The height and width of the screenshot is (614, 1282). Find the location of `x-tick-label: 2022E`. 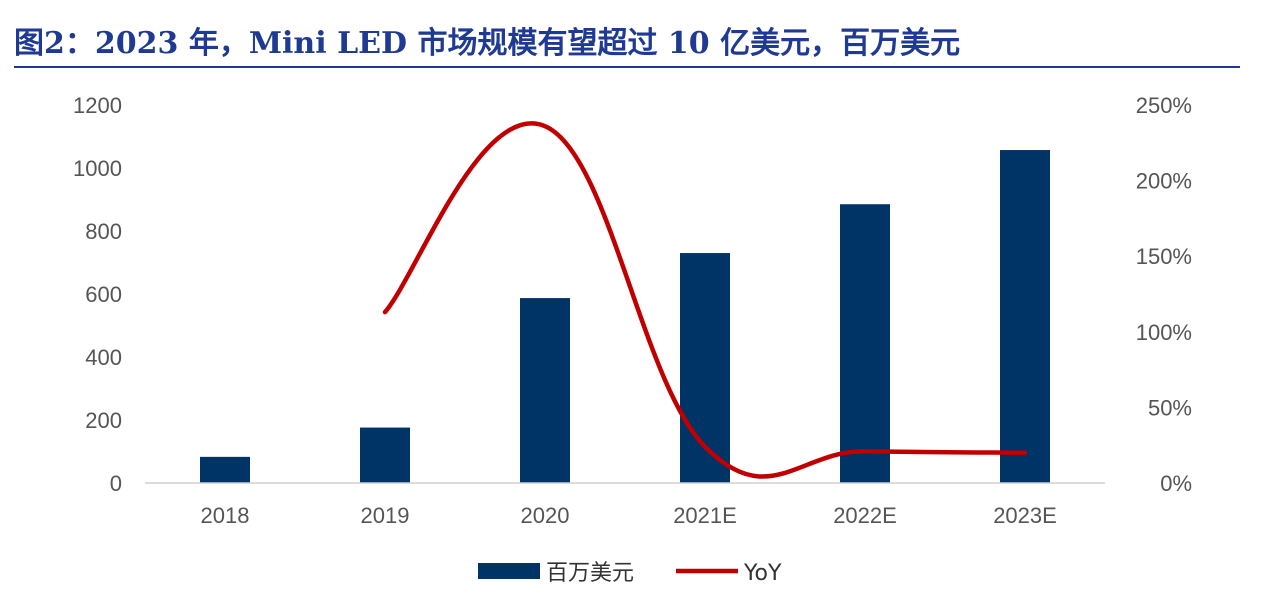

x-tick-label: 2022E is located at coordinates (865, 515).